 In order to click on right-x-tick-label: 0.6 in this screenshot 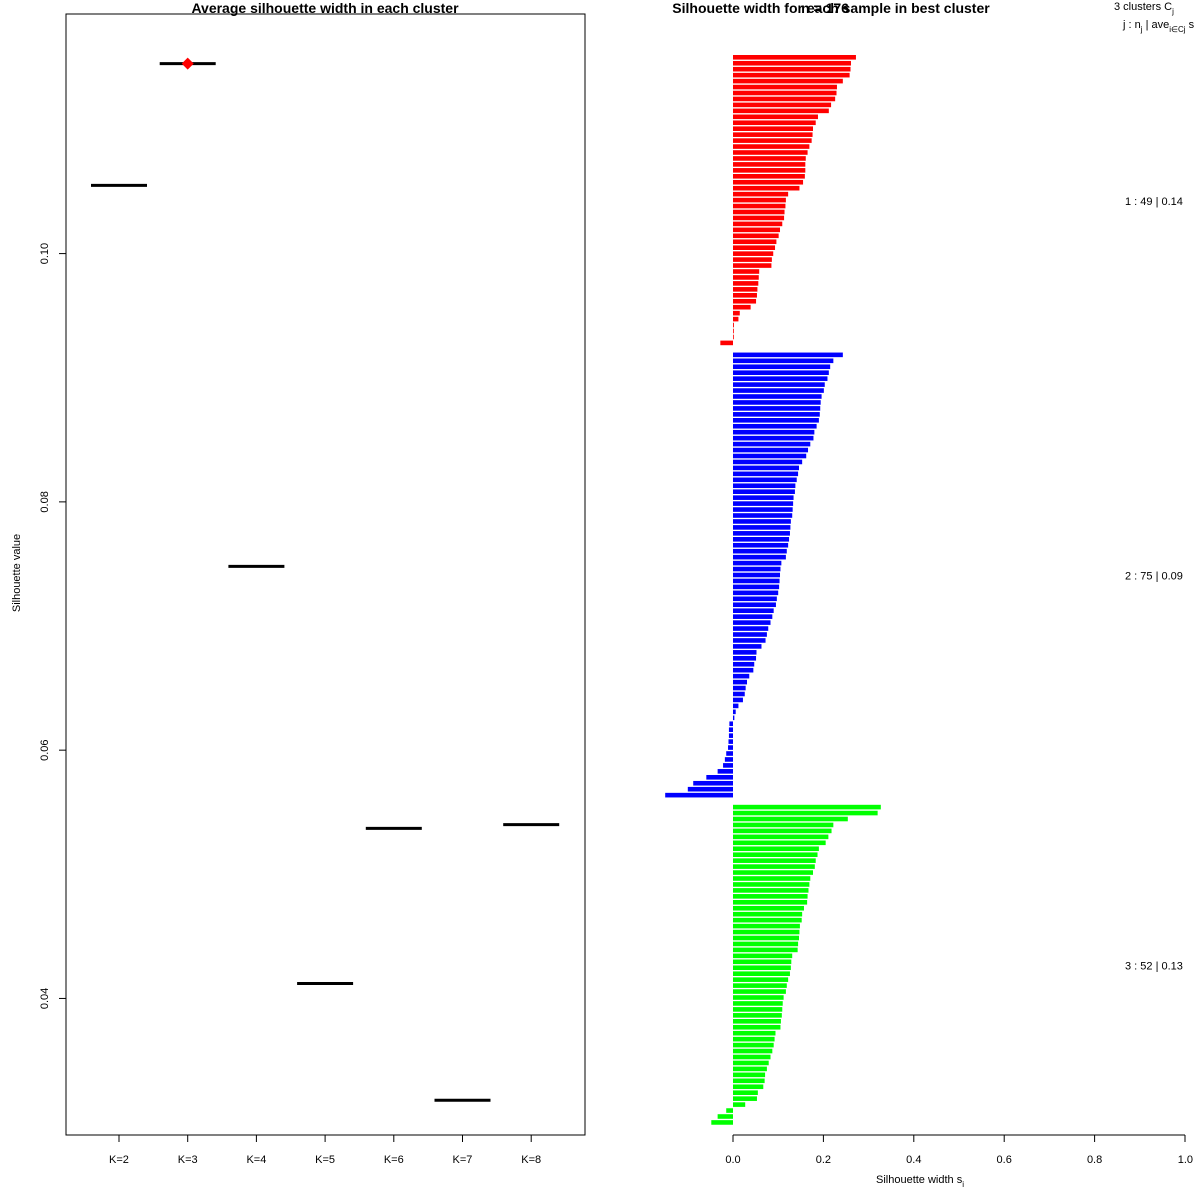, I will do `click(1004, 1160)`.